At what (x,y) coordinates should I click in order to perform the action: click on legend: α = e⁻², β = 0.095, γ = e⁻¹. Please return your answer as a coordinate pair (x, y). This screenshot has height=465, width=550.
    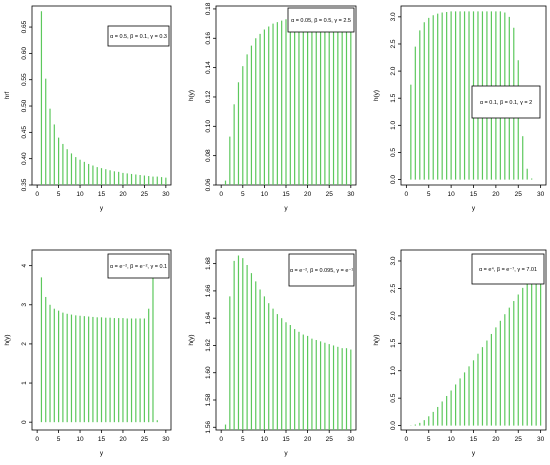
    Looking at the image, I should click on (321, 270).